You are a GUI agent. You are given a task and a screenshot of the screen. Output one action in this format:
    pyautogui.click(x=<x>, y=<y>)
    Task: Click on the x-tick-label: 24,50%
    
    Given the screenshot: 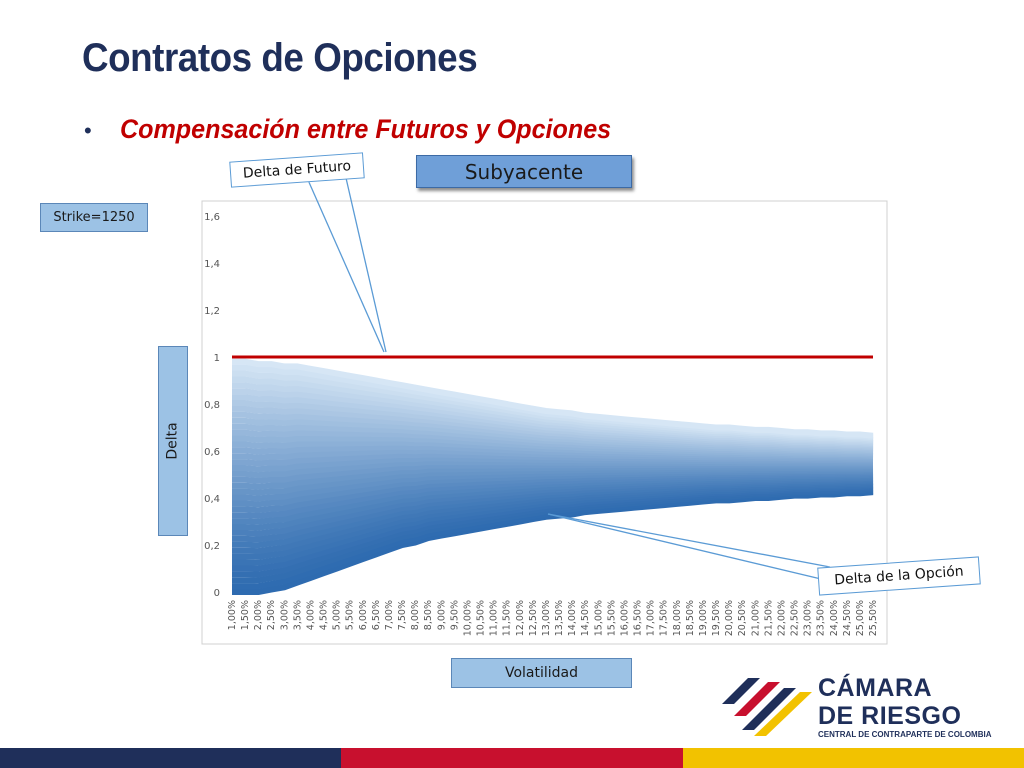 What is the action you would take?
    pyautogui.click(x=847, y=618)
    